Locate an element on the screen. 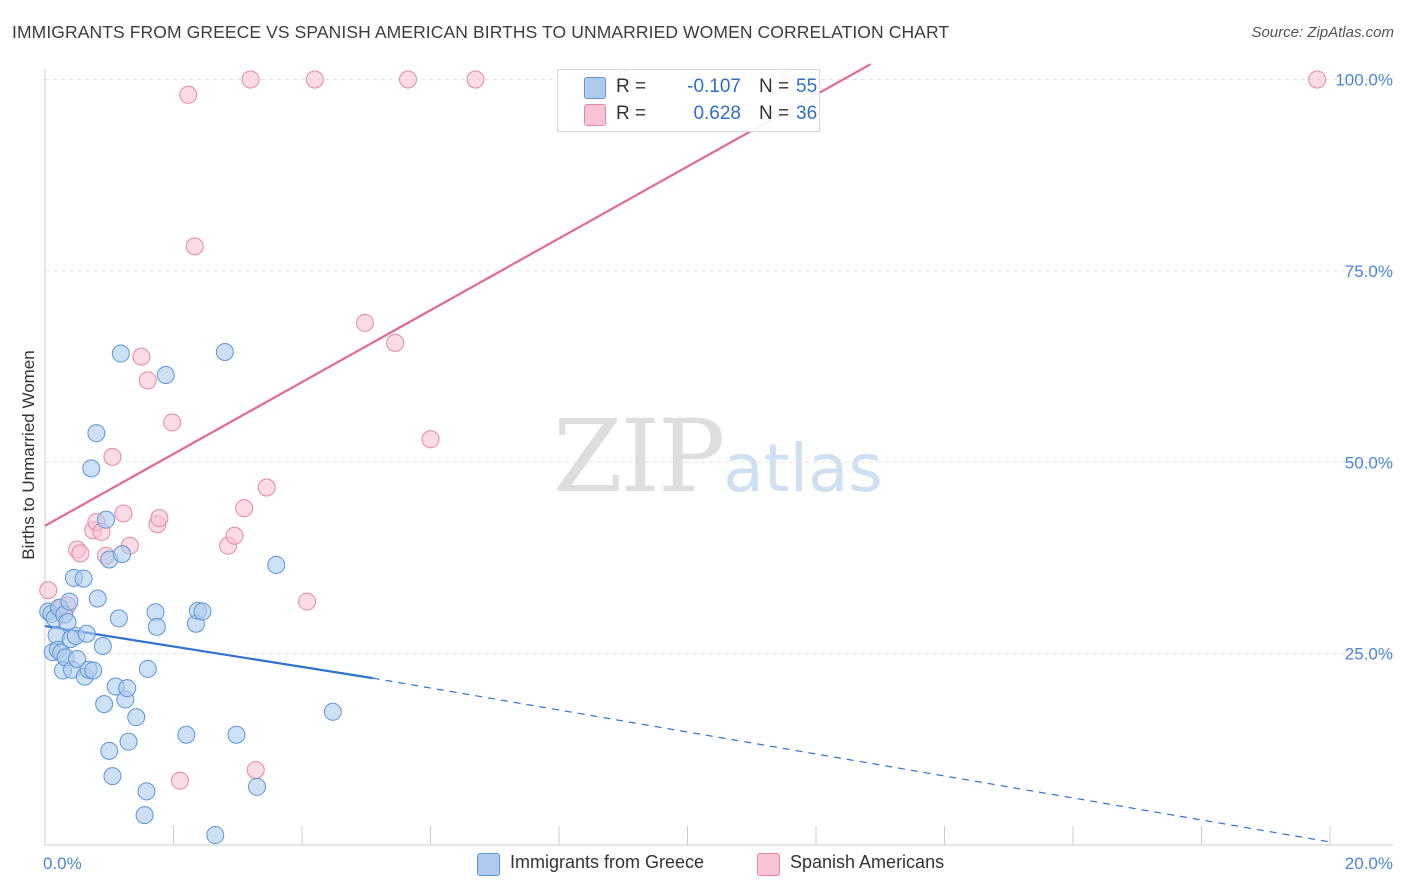  source-label: Source: ZipAtlas.com is located at coordinates (1322, 32).